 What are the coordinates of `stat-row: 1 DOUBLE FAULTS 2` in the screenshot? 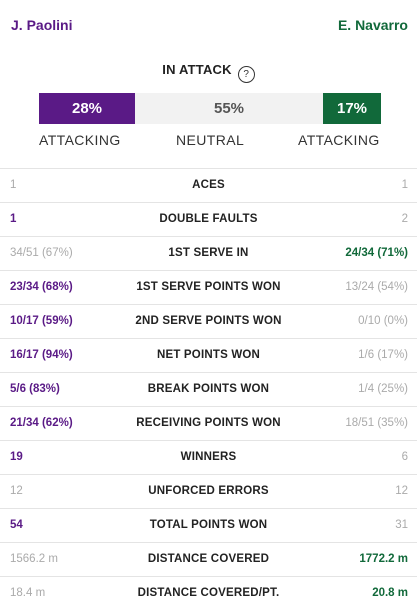 It's located at (208, 219).